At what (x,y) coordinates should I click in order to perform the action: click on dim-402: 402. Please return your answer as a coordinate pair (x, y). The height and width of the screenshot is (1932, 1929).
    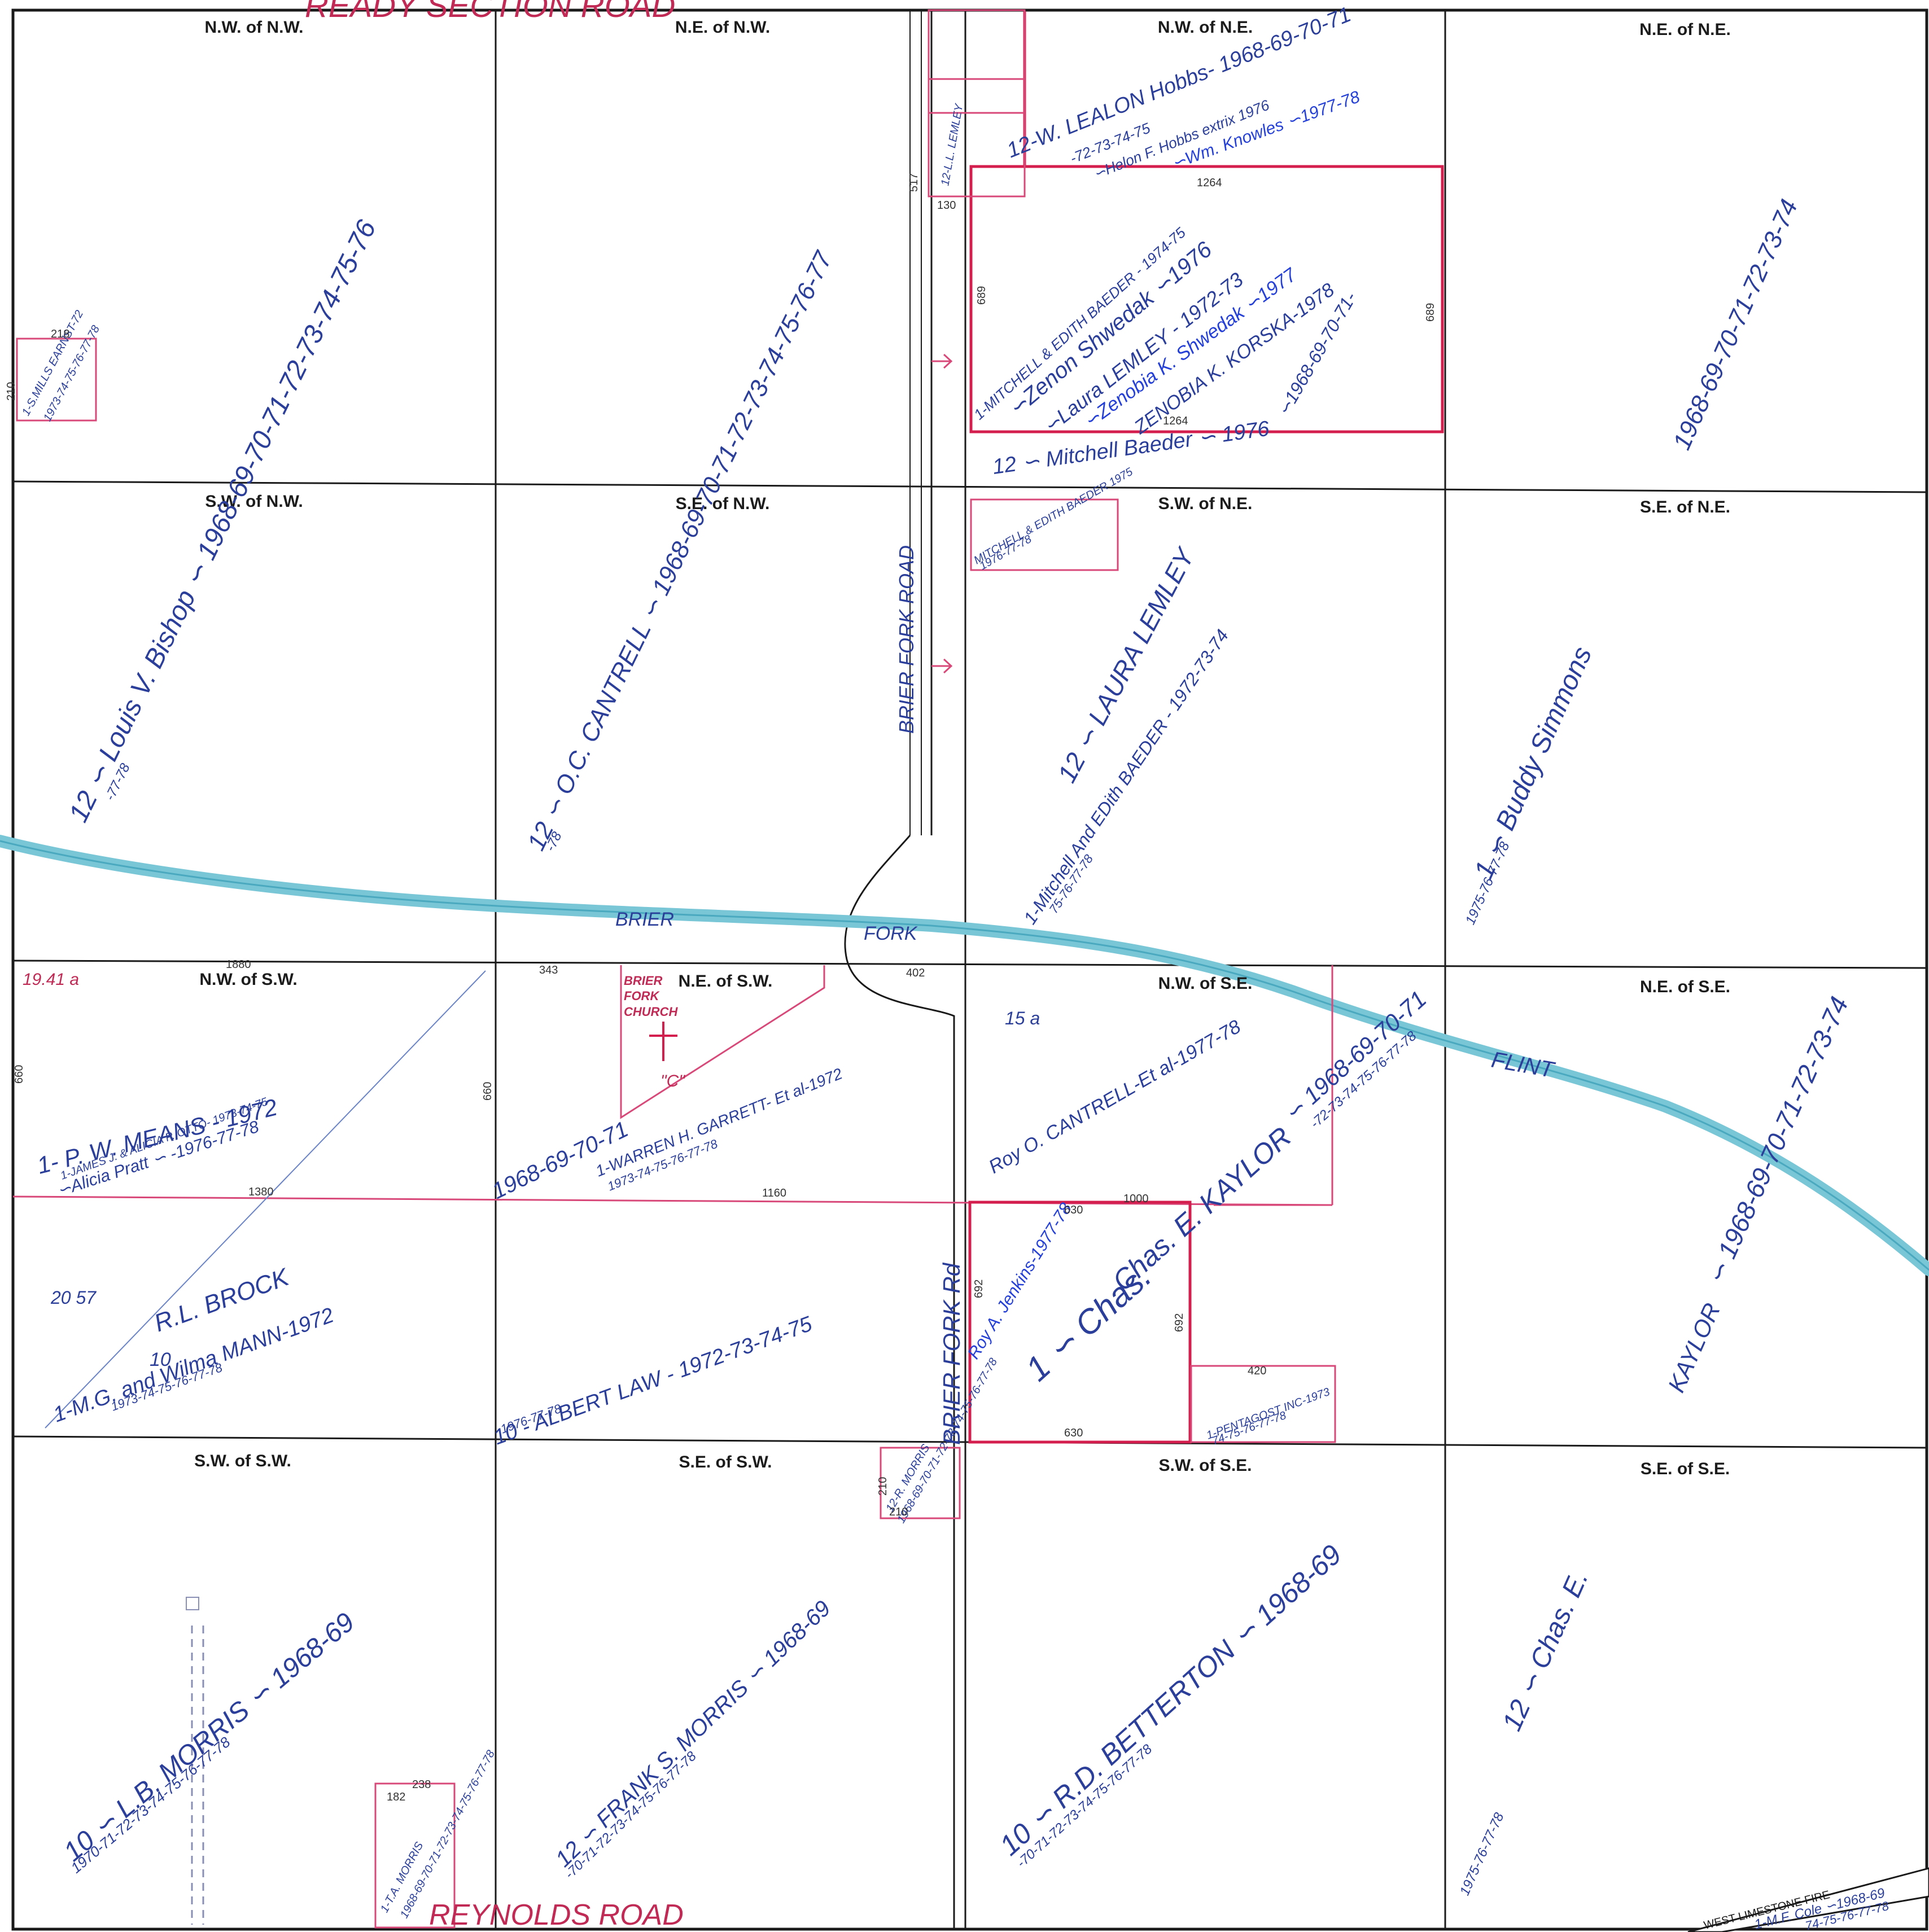
    Looking at the image, I should click on (916, 973).